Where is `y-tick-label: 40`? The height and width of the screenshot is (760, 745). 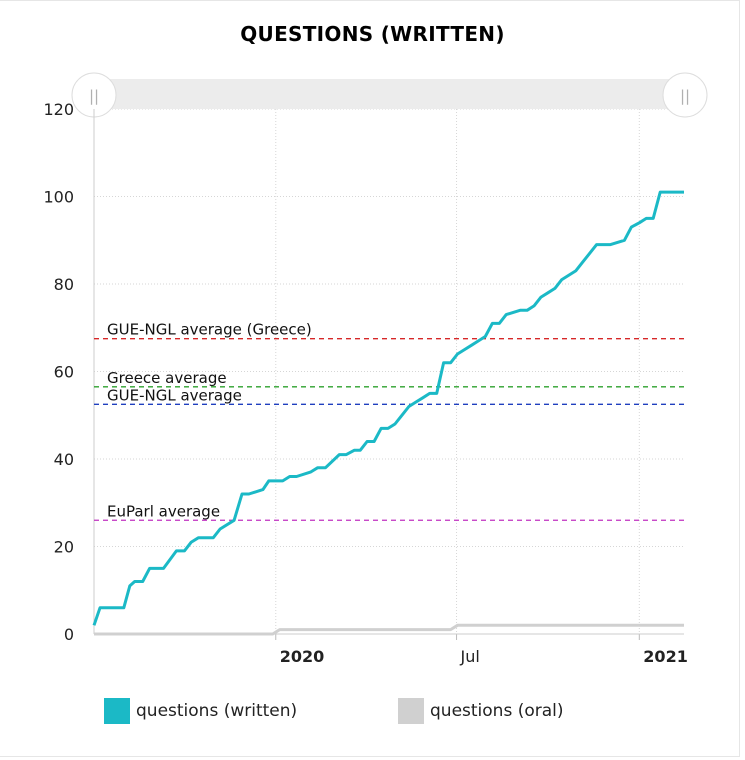 y-tick-label: 40 is located at coordinates (64, 459).